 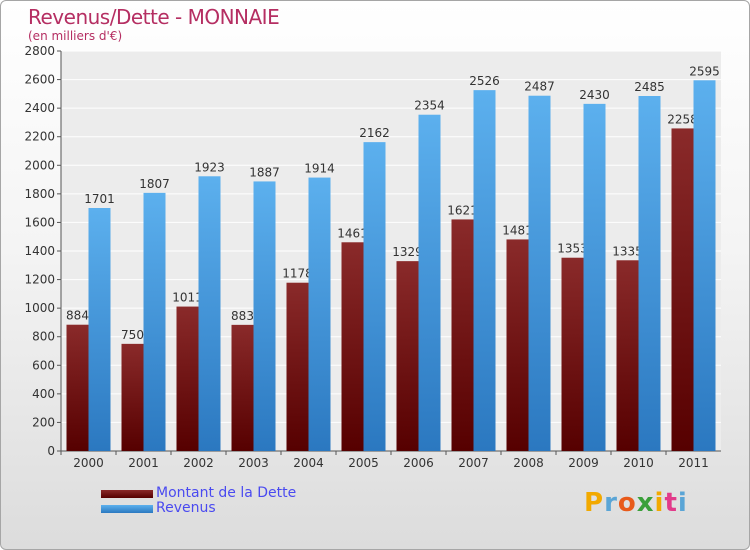 I want to click on logo-letter: o, so click(x=627, y=503).